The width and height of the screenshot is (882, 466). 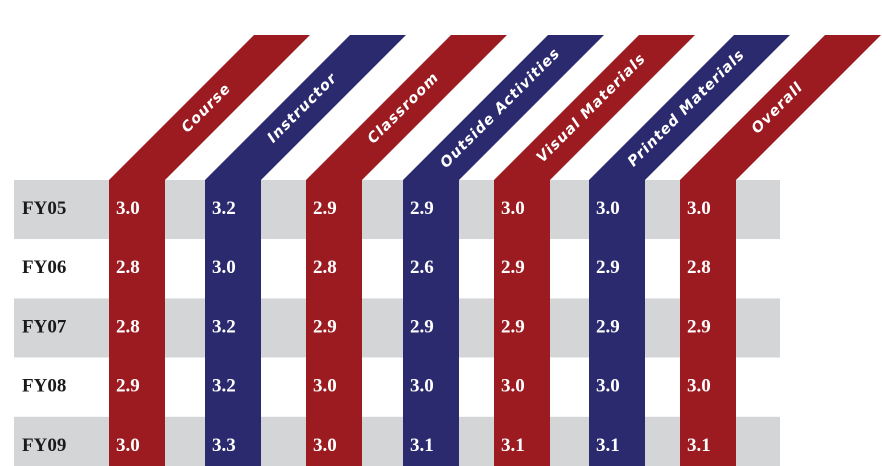 I want to click on row-labels: FY05 FY06 FY07 FY08 FY09, so click(x=44, y=327).